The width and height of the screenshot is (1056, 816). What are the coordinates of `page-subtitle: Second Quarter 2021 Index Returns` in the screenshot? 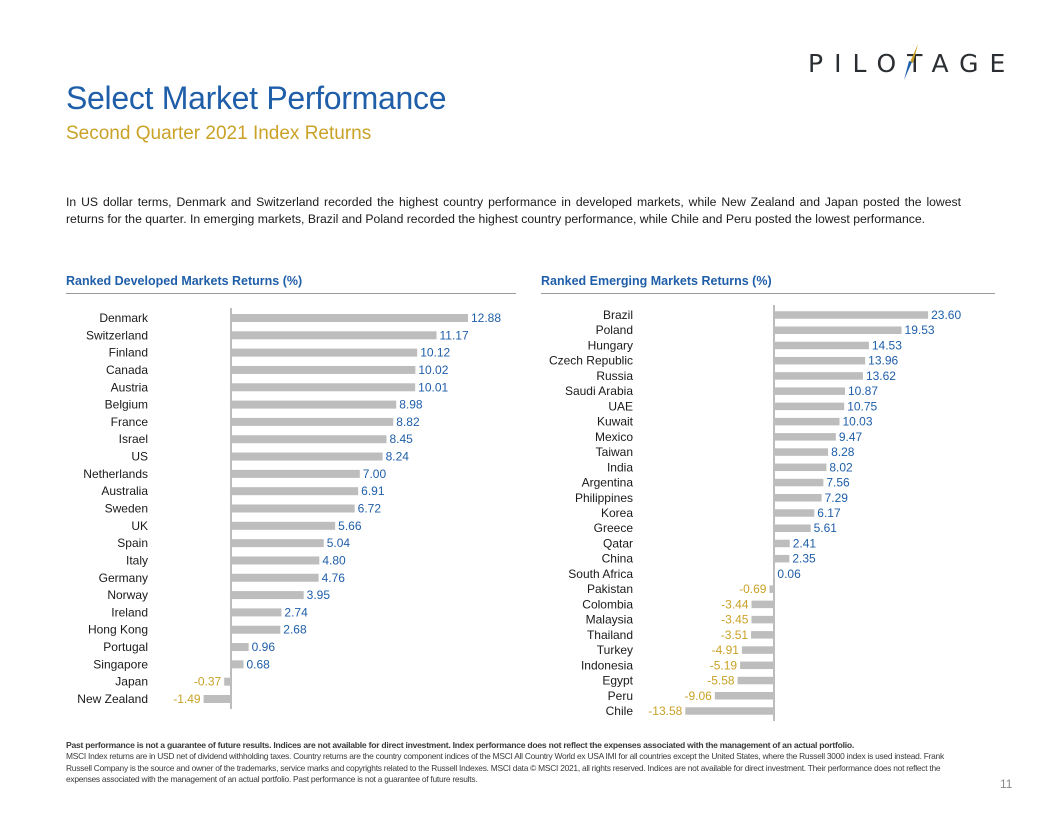 It's located at (219, 133).